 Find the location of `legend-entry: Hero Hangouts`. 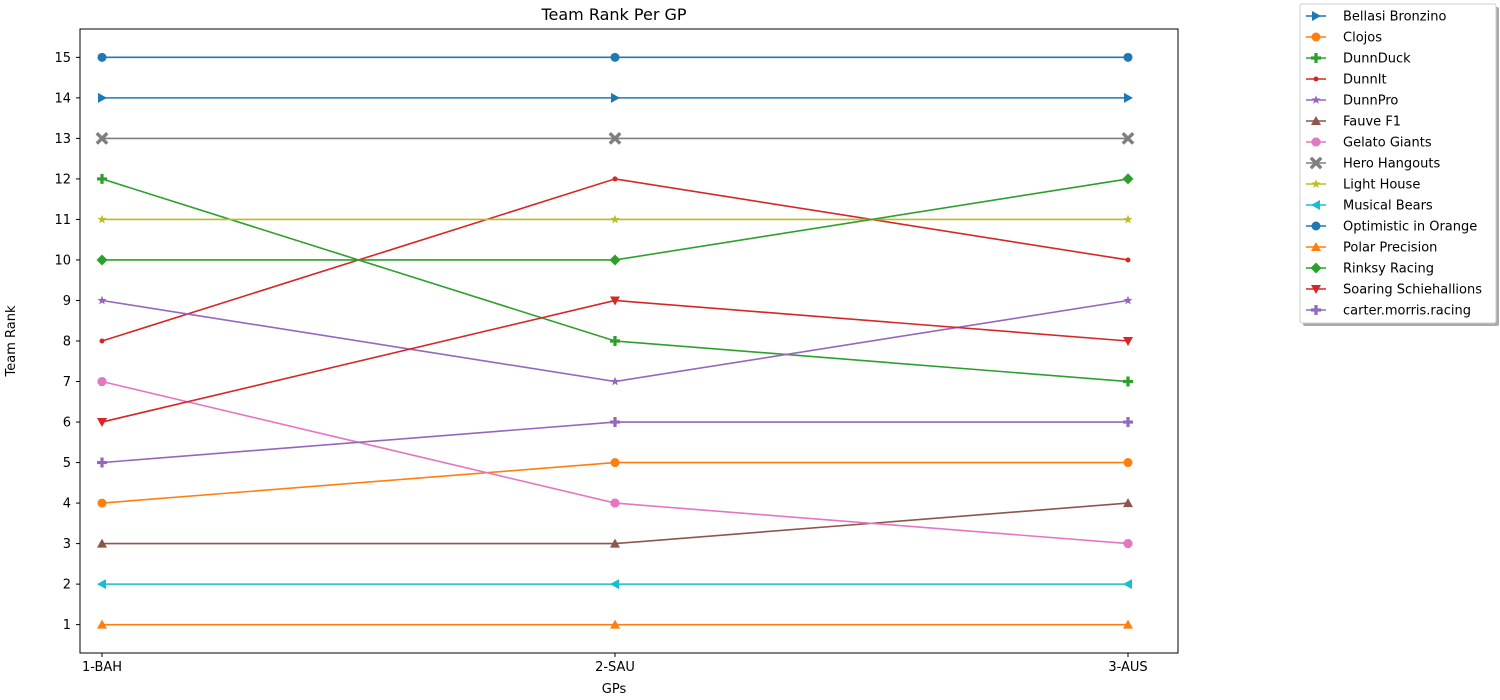

legend-entry: Hero Hangouts is located at coordinates (1373, 164).